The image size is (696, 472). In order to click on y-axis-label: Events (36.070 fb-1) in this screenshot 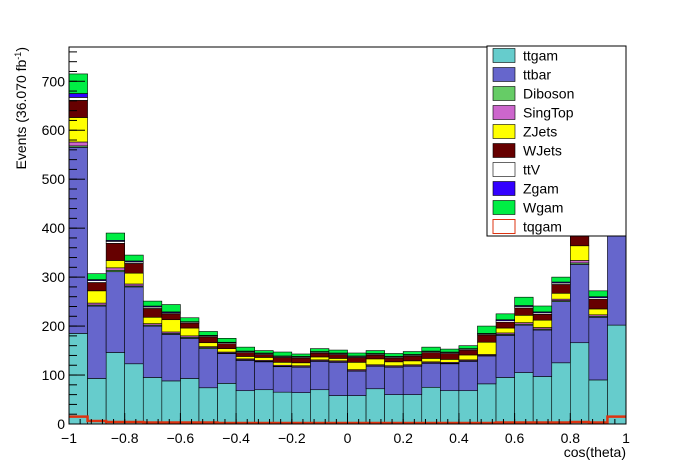, I will do `click(21, 108)`.